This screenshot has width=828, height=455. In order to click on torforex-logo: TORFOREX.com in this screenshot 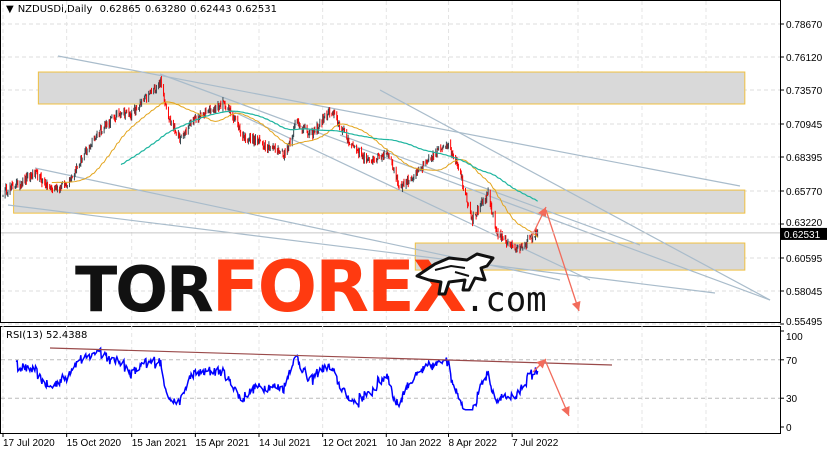, I will do `click(311, 287)`.